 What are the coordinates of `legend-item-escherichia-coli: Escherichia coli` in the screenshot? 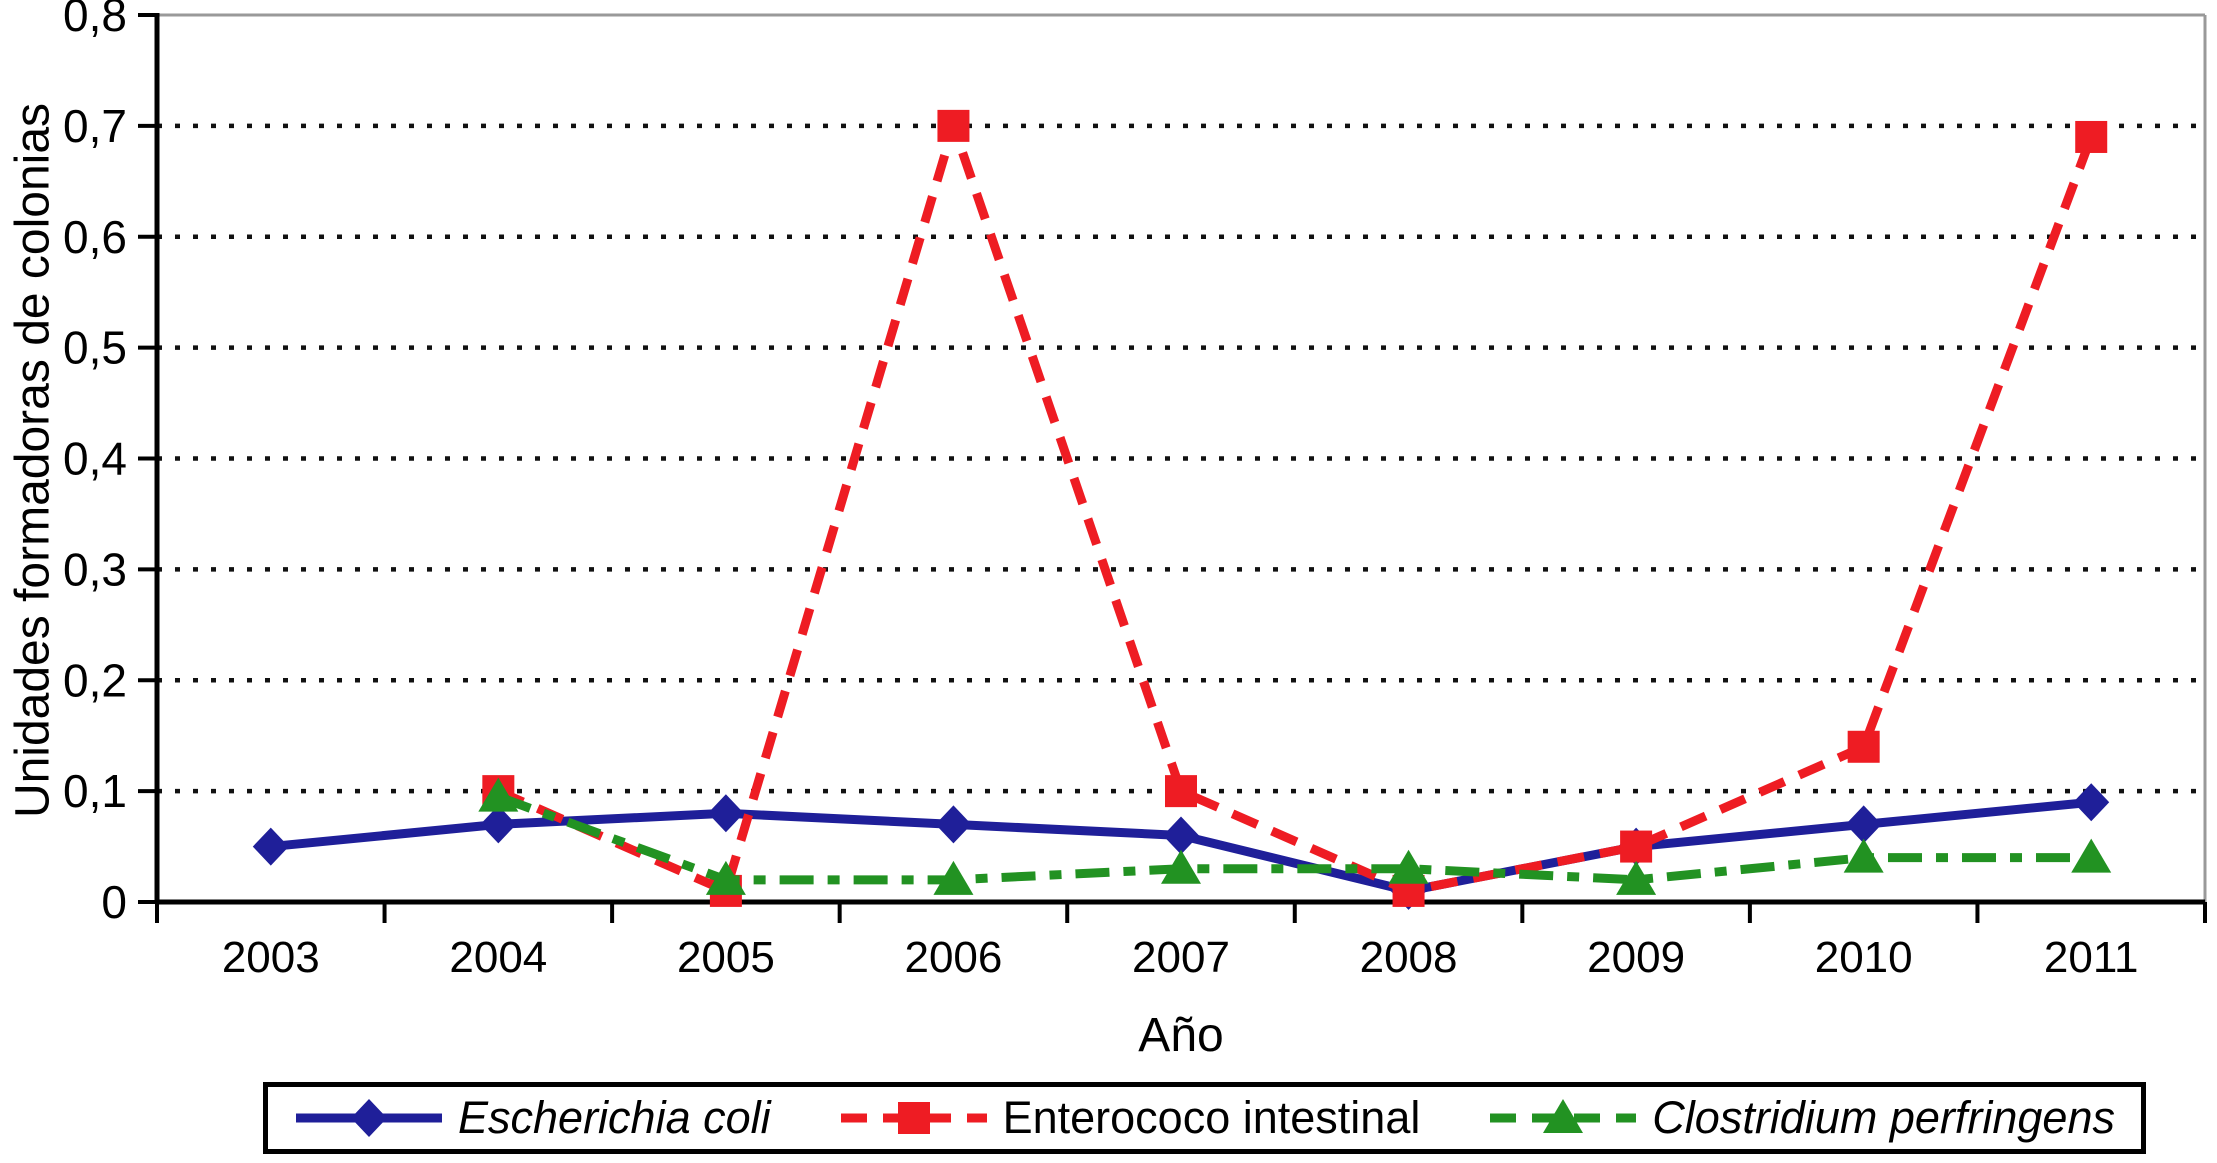 It's located at (532, 1118).